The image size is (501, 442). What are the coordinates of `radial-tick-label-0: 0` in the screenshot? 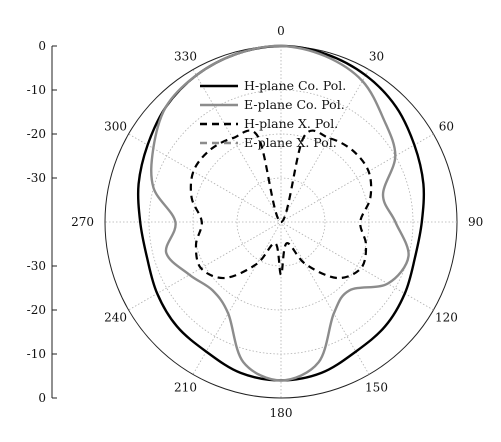 It's located at (42, 46).